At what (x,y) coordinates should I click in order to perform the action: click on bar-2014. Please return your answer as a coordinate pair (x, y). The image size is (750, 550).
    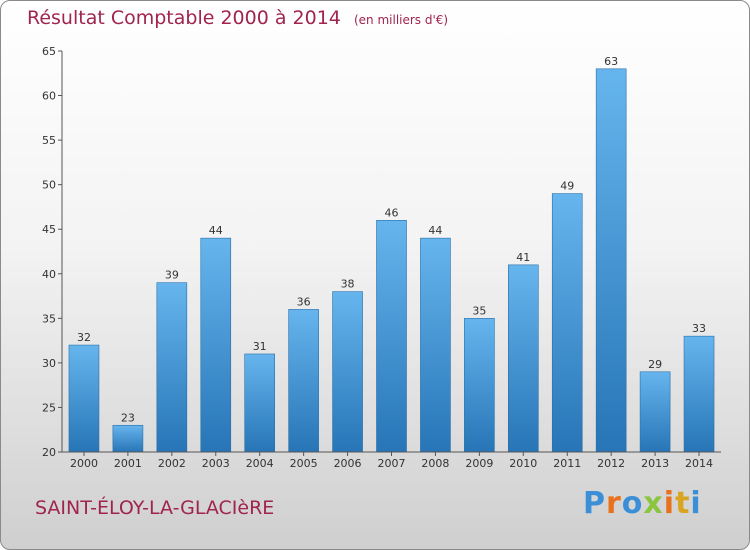
    Looking at the image, I should click on (699, 394).